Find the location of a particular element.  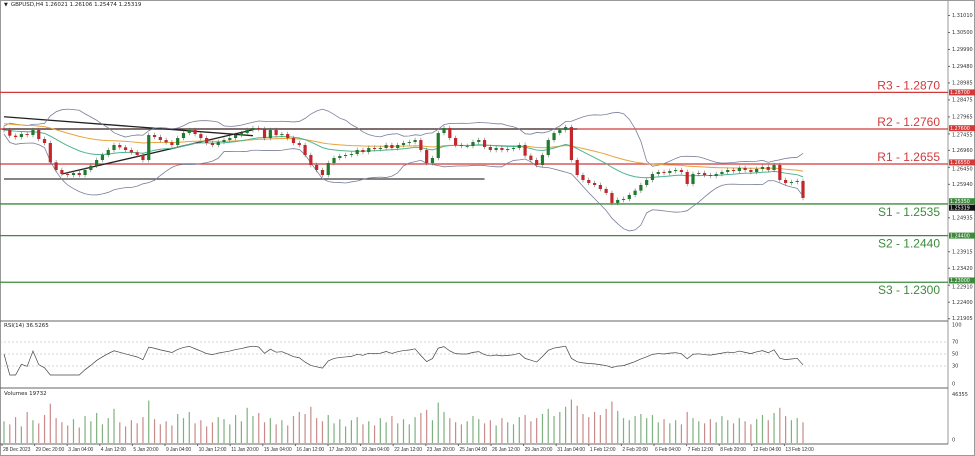

bollinger-upper is located at coordinates (403, 137).